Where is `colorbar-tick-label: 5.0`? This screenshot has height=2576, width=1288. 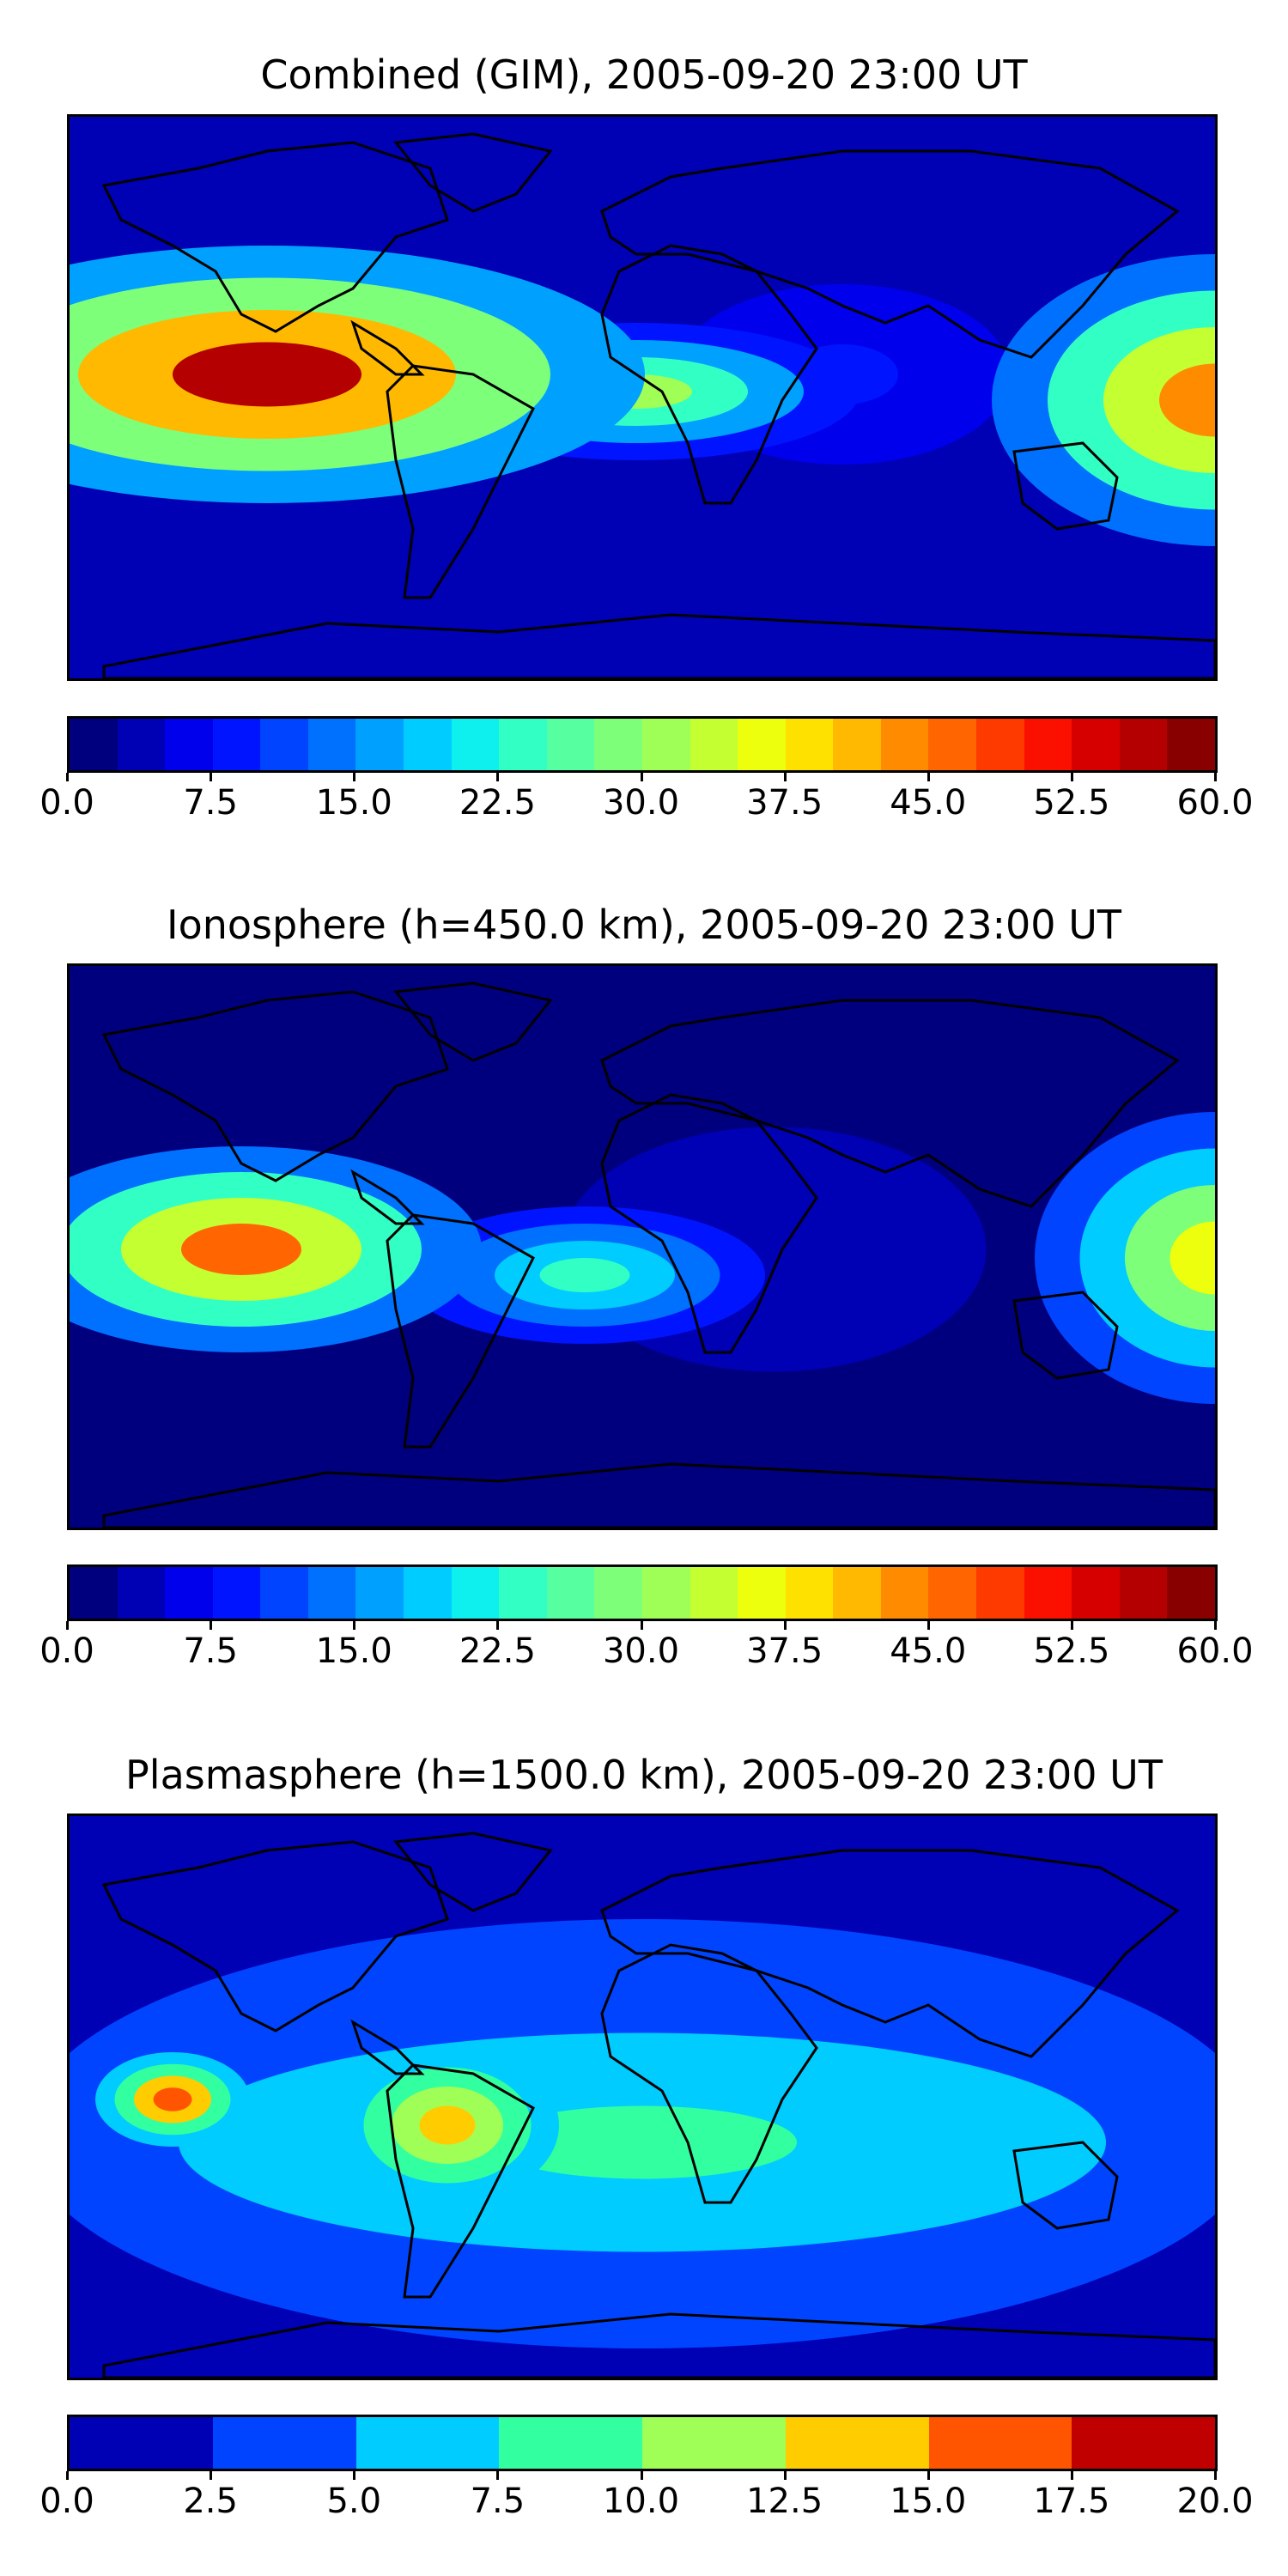
colorbar-tick-label: 5.0 is located at coordinates (354, 2501).